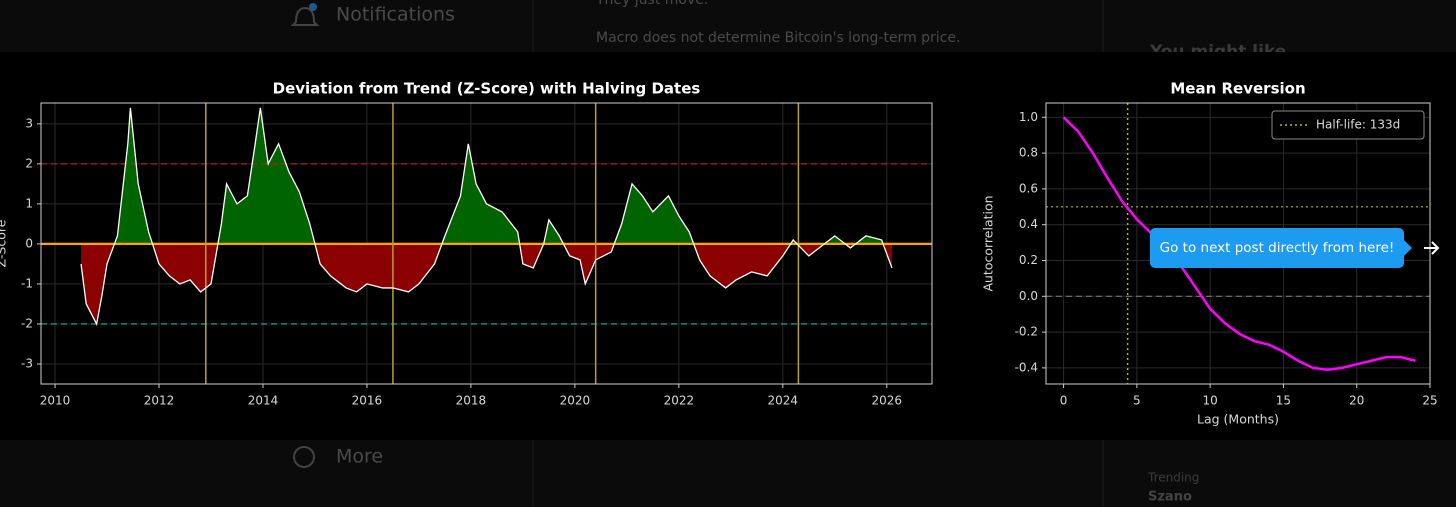 The width and height of the screenshot is (1456, 507). Describe the element at coordinates (27, 363) in the screenshot. I see `y-tick-label: -3` at that location.